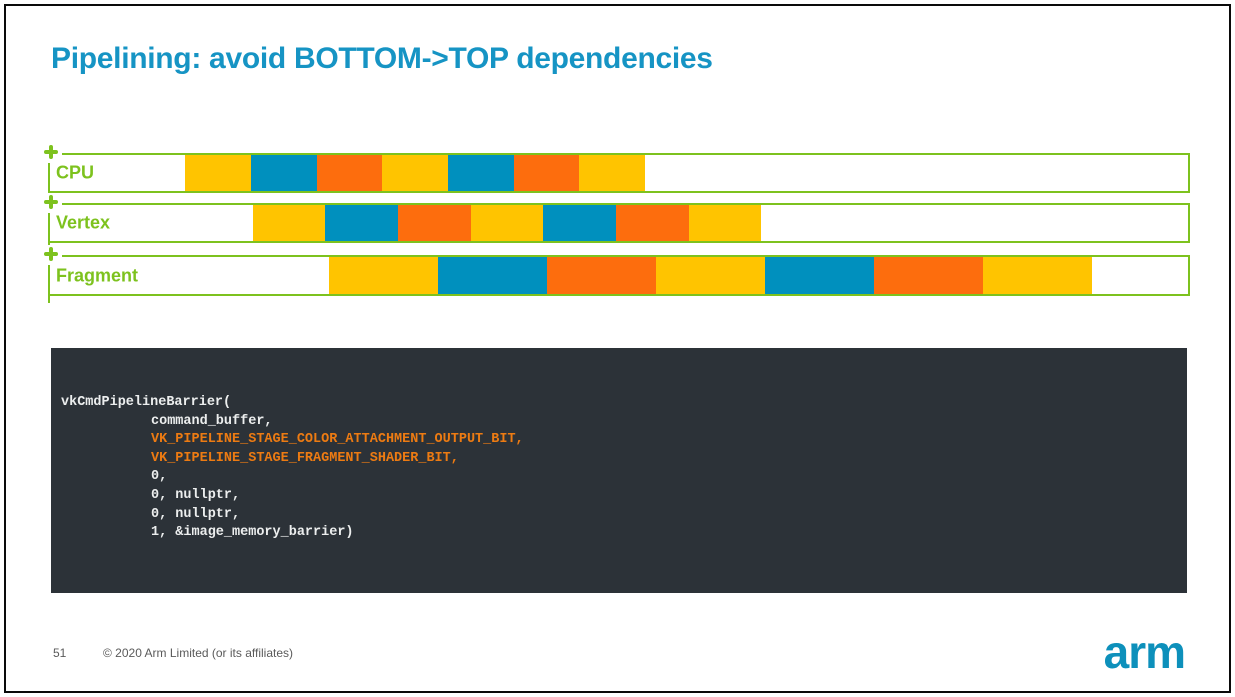 The width and height of the screenshot is (1235, 697). What do you see at coordinates (198, 653) in the screenshot?
I see `copyright-text: © 2020 Arm Limited (or its affiliates)` at bounding box center [198, 653].